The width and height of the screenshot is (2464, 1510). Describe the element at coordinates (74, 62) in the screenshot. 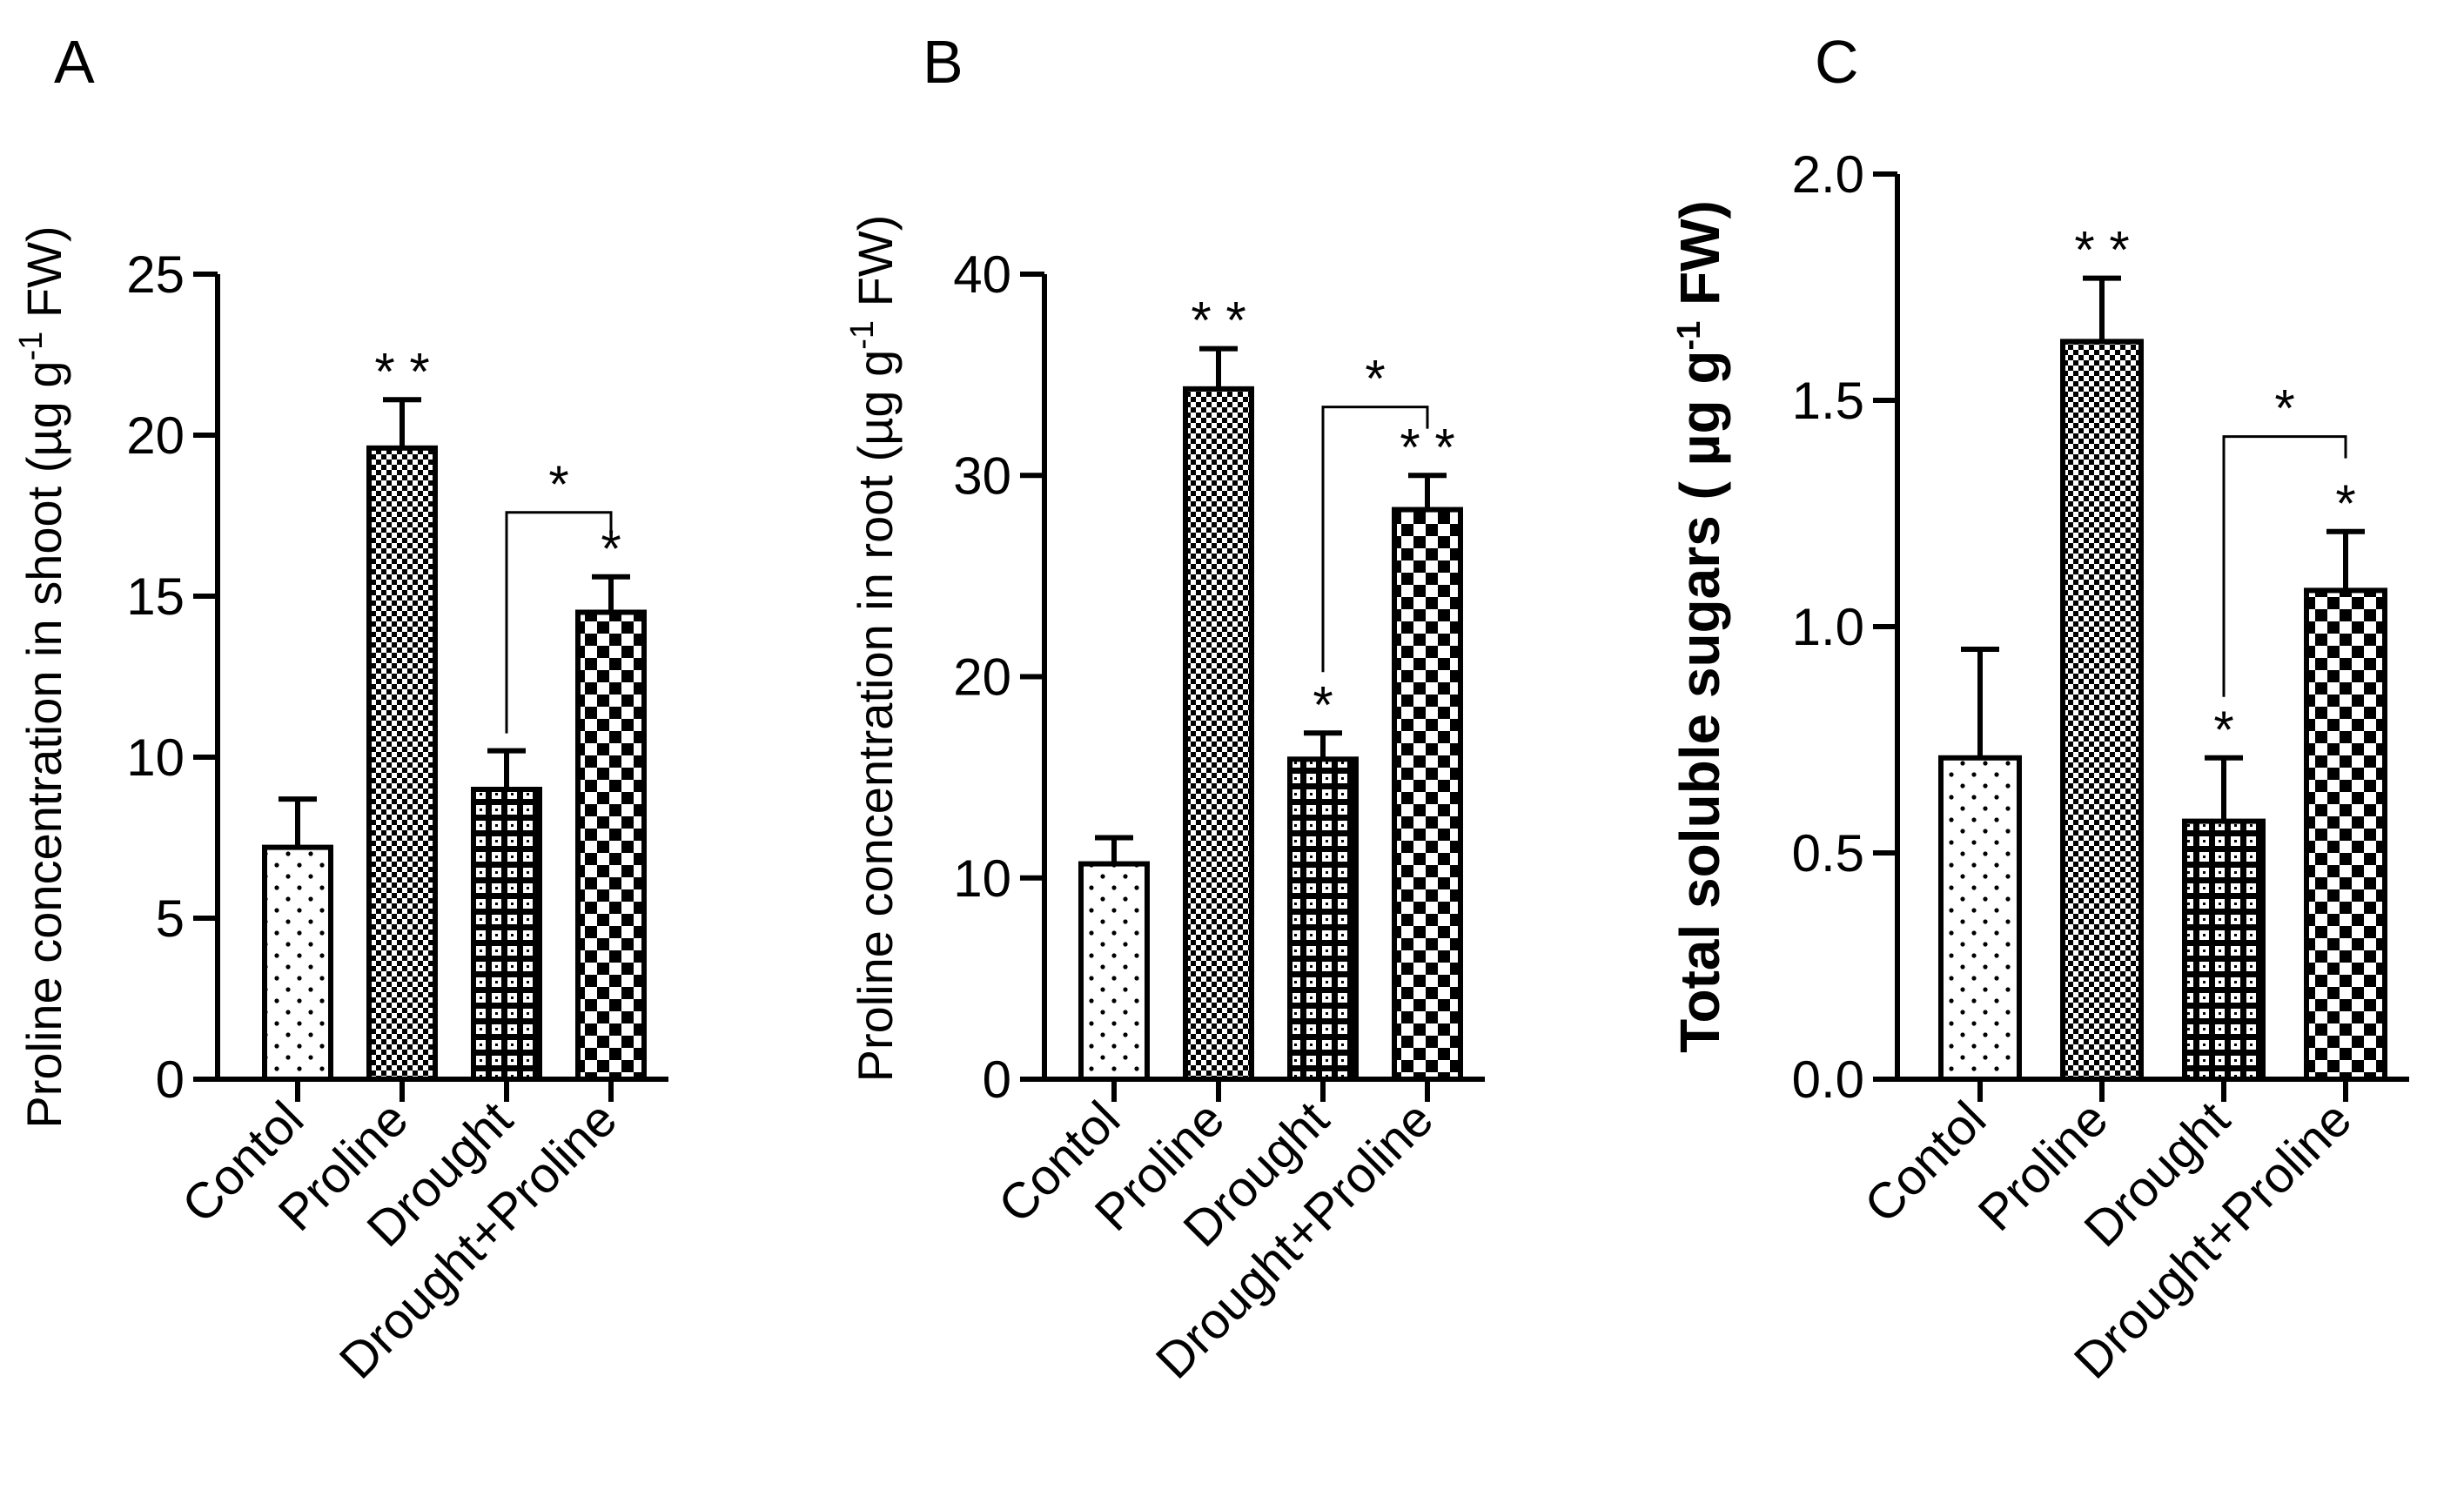

I see `panel-letter: A` at that location.